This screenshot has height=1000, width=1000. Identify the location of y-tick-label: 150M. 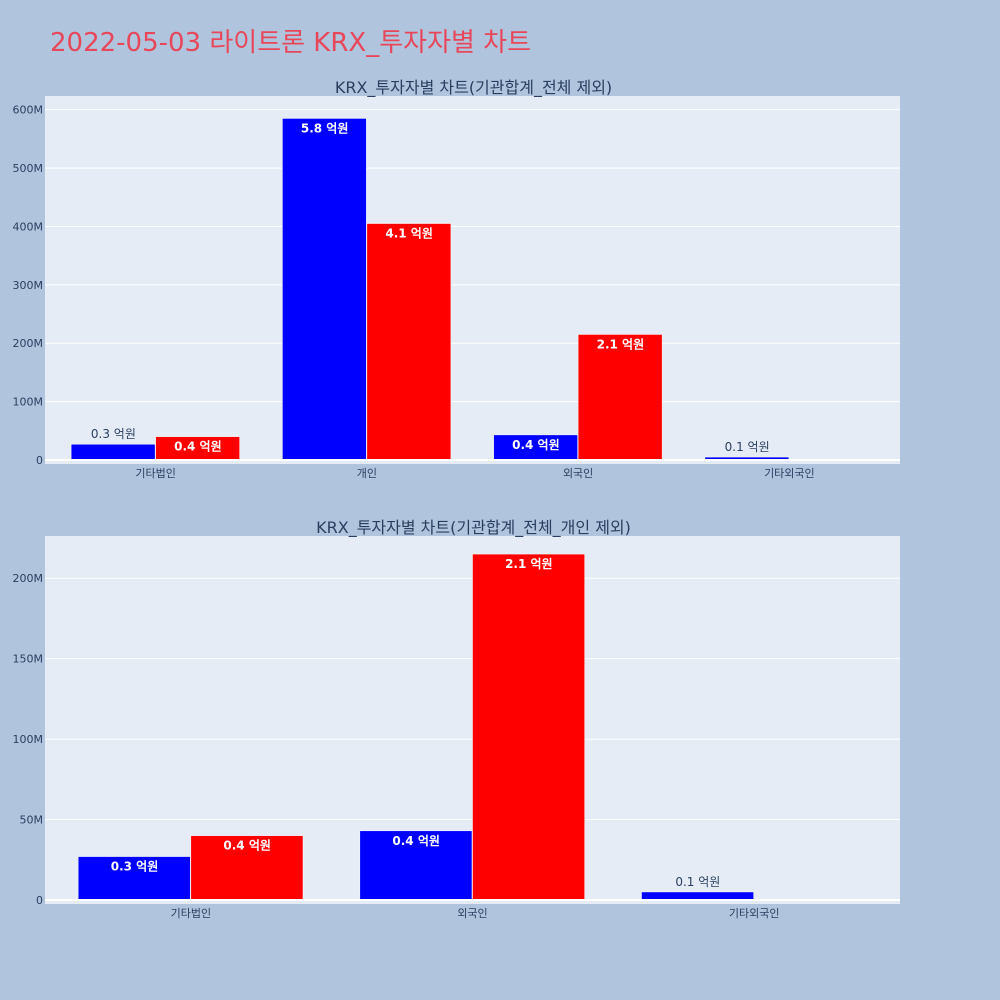
(28, 659).